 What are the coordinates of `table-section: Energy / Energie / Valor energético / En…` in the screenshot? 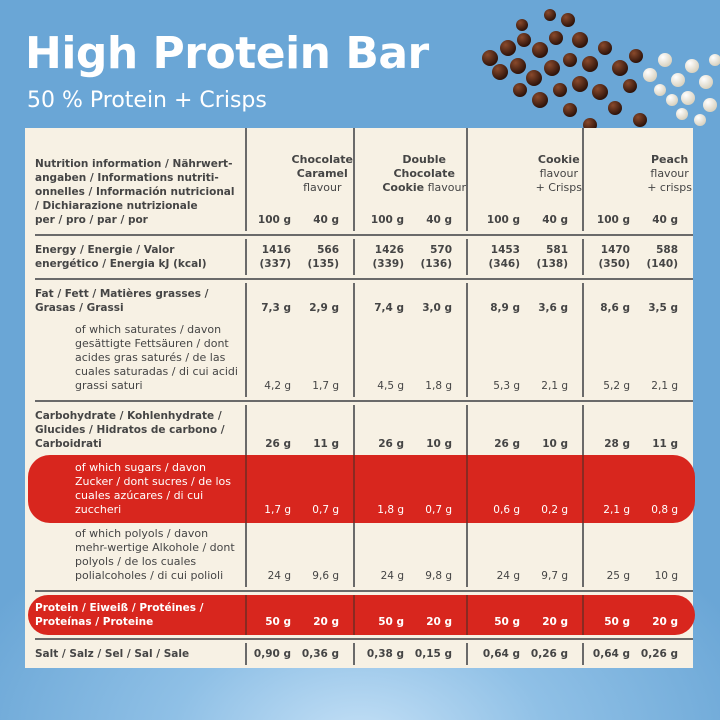 It's located at (364, 258).